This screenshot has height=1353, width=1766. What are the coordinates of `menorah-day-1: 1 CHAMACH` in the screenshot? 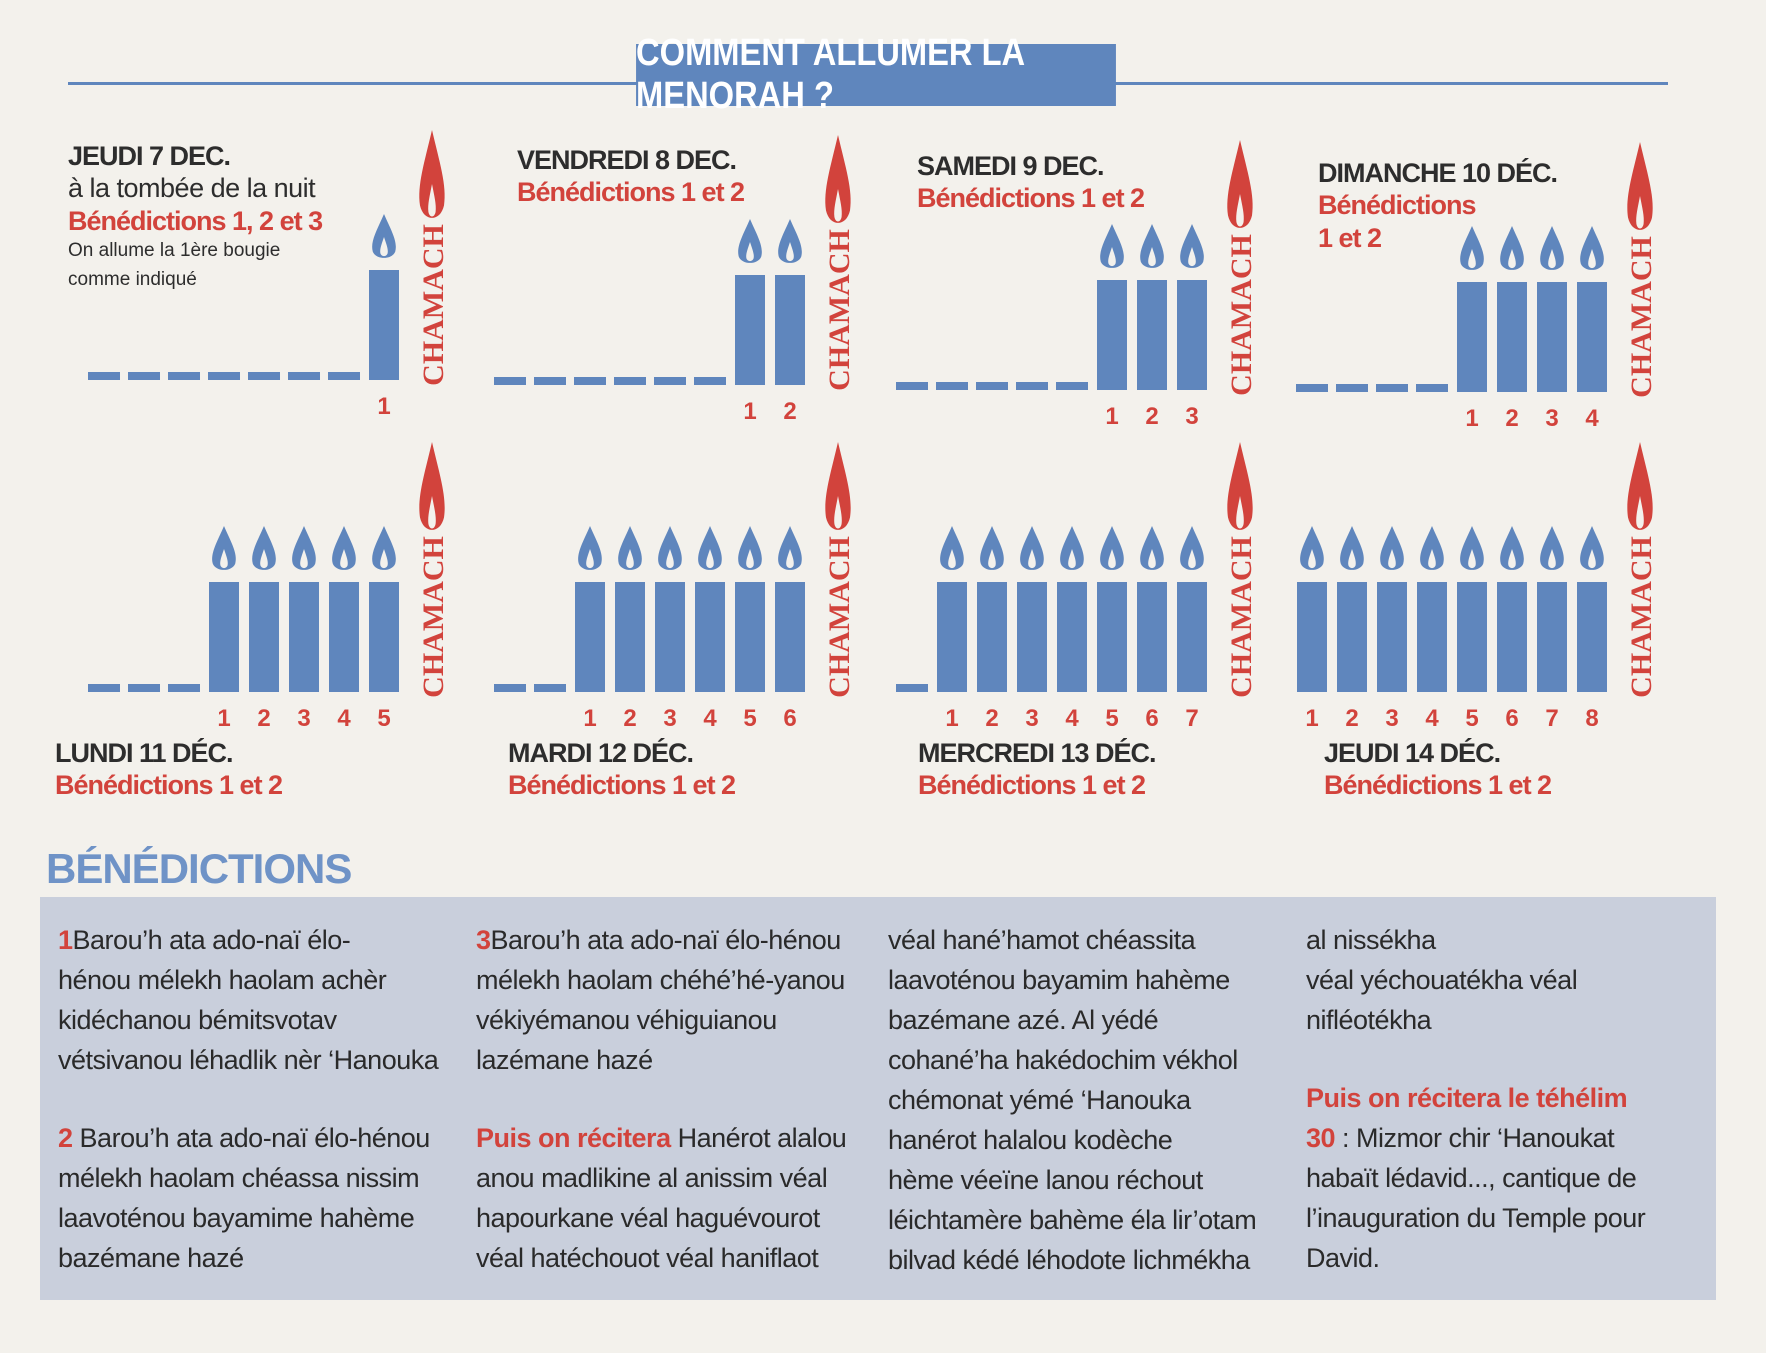 It's located at (269, 275).